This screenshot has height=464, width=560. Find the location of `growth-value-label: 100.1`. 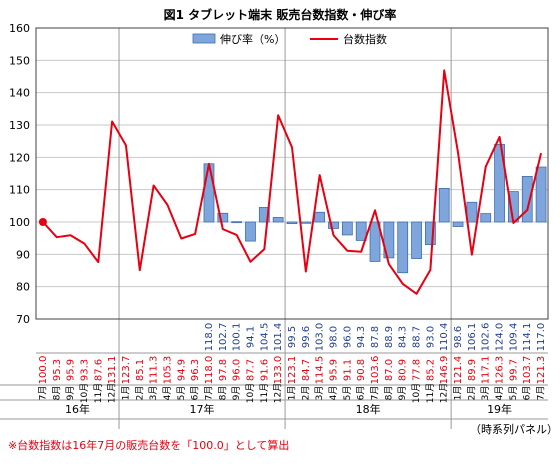

growth-value-label: 100.1 is located at coordinates (237, 337).